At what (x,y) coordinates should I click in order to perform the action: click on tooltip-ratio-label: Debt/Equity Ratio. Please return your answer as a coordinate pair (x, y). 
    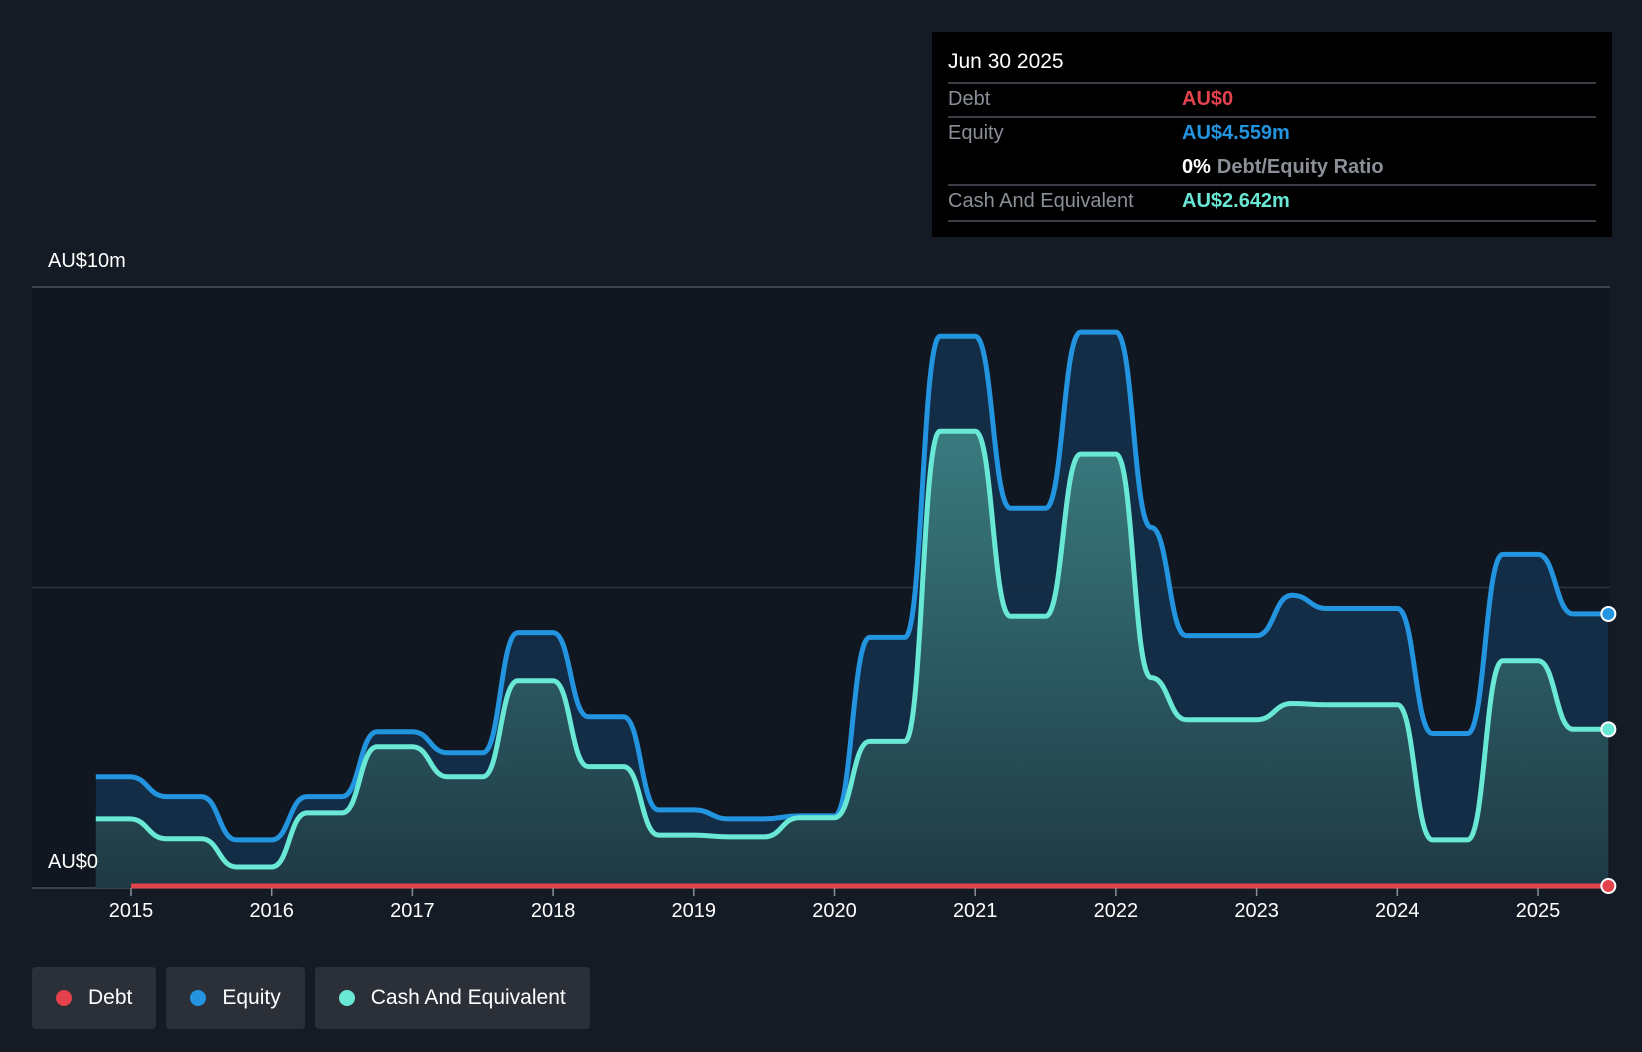
    Looking at the image, I should click on (1300, 167).